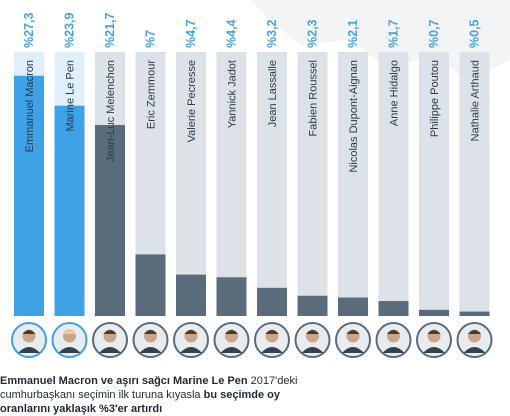 Image resolution: width=510 pixels, height=416 pixels. Describe the element at coordinates (191, 33) in the screenshot. I see `data-label: %4,7` at that location.